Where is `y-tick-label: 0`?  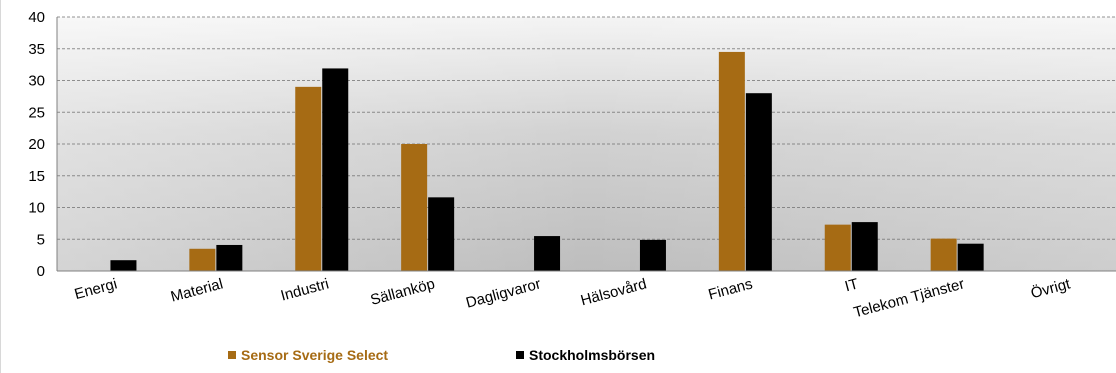
y-tick-label: 0 is located at coordinates (41, 271).